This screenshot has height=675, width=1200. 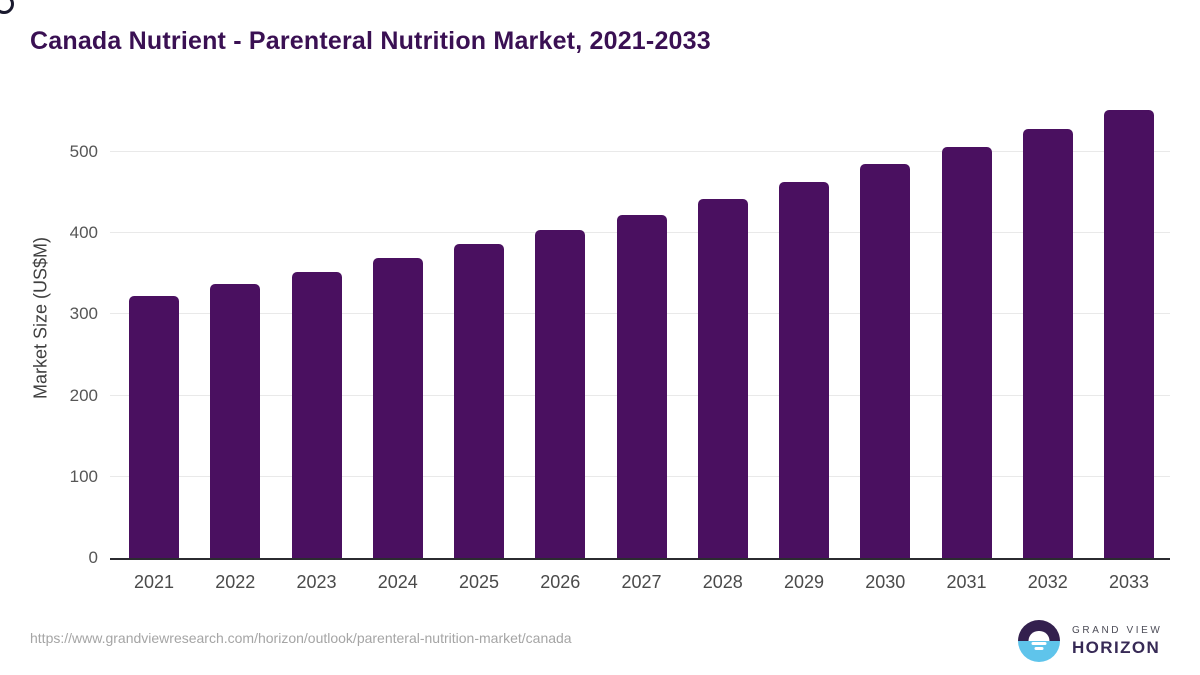 What do you see at coordinates (83, 314) in the screenshot?
I see `y-tick-label-300: 300` at bounding box center [83, 314].